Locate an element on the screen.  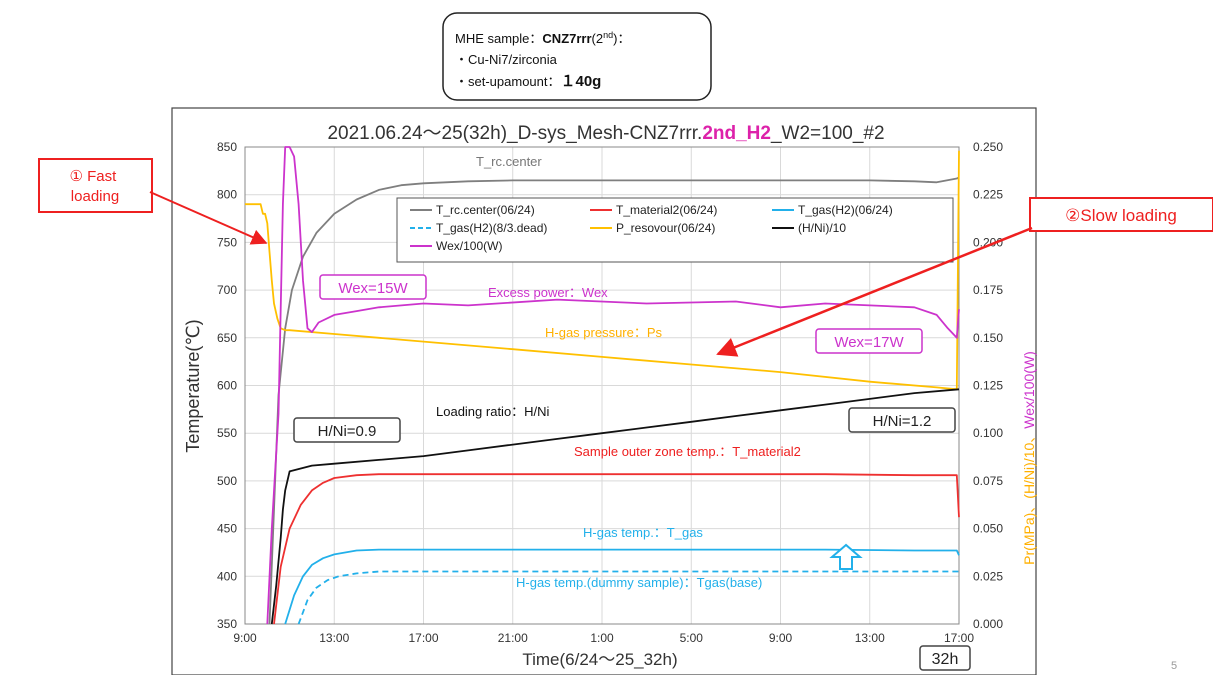
x-tick: 21:00 is located at coordinates (513, 638).